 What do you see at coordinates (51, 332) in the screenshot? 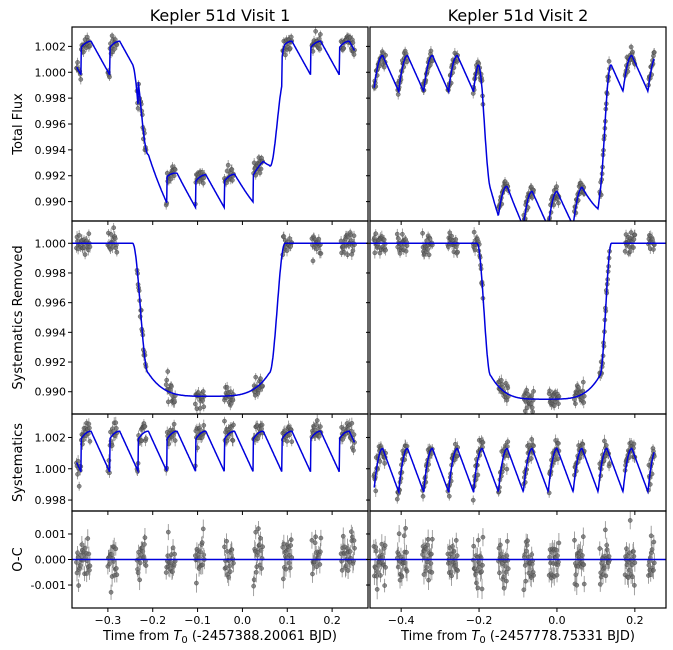
I see `y-tick-label: 0.994` at bounding box center [51, 332].